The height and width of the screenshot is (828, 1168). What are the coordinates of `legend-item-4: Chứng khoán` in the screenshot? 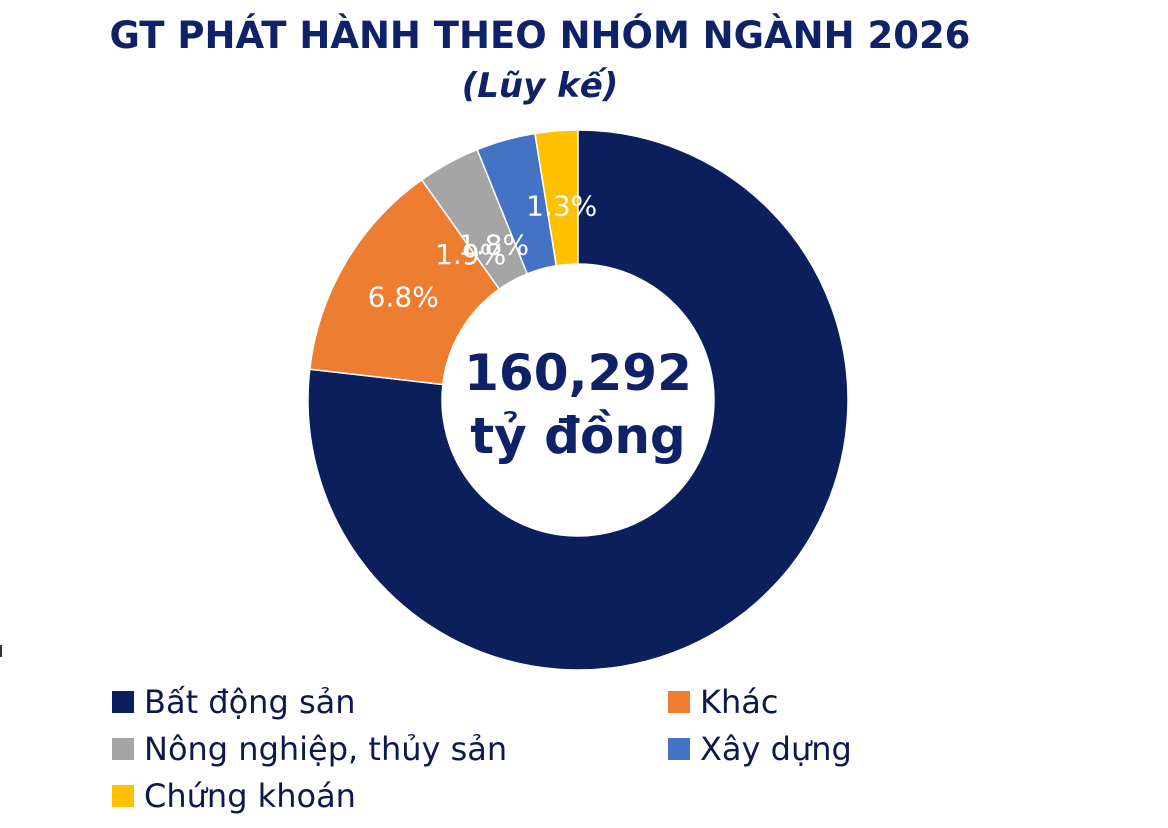 It's located at (234, 796).